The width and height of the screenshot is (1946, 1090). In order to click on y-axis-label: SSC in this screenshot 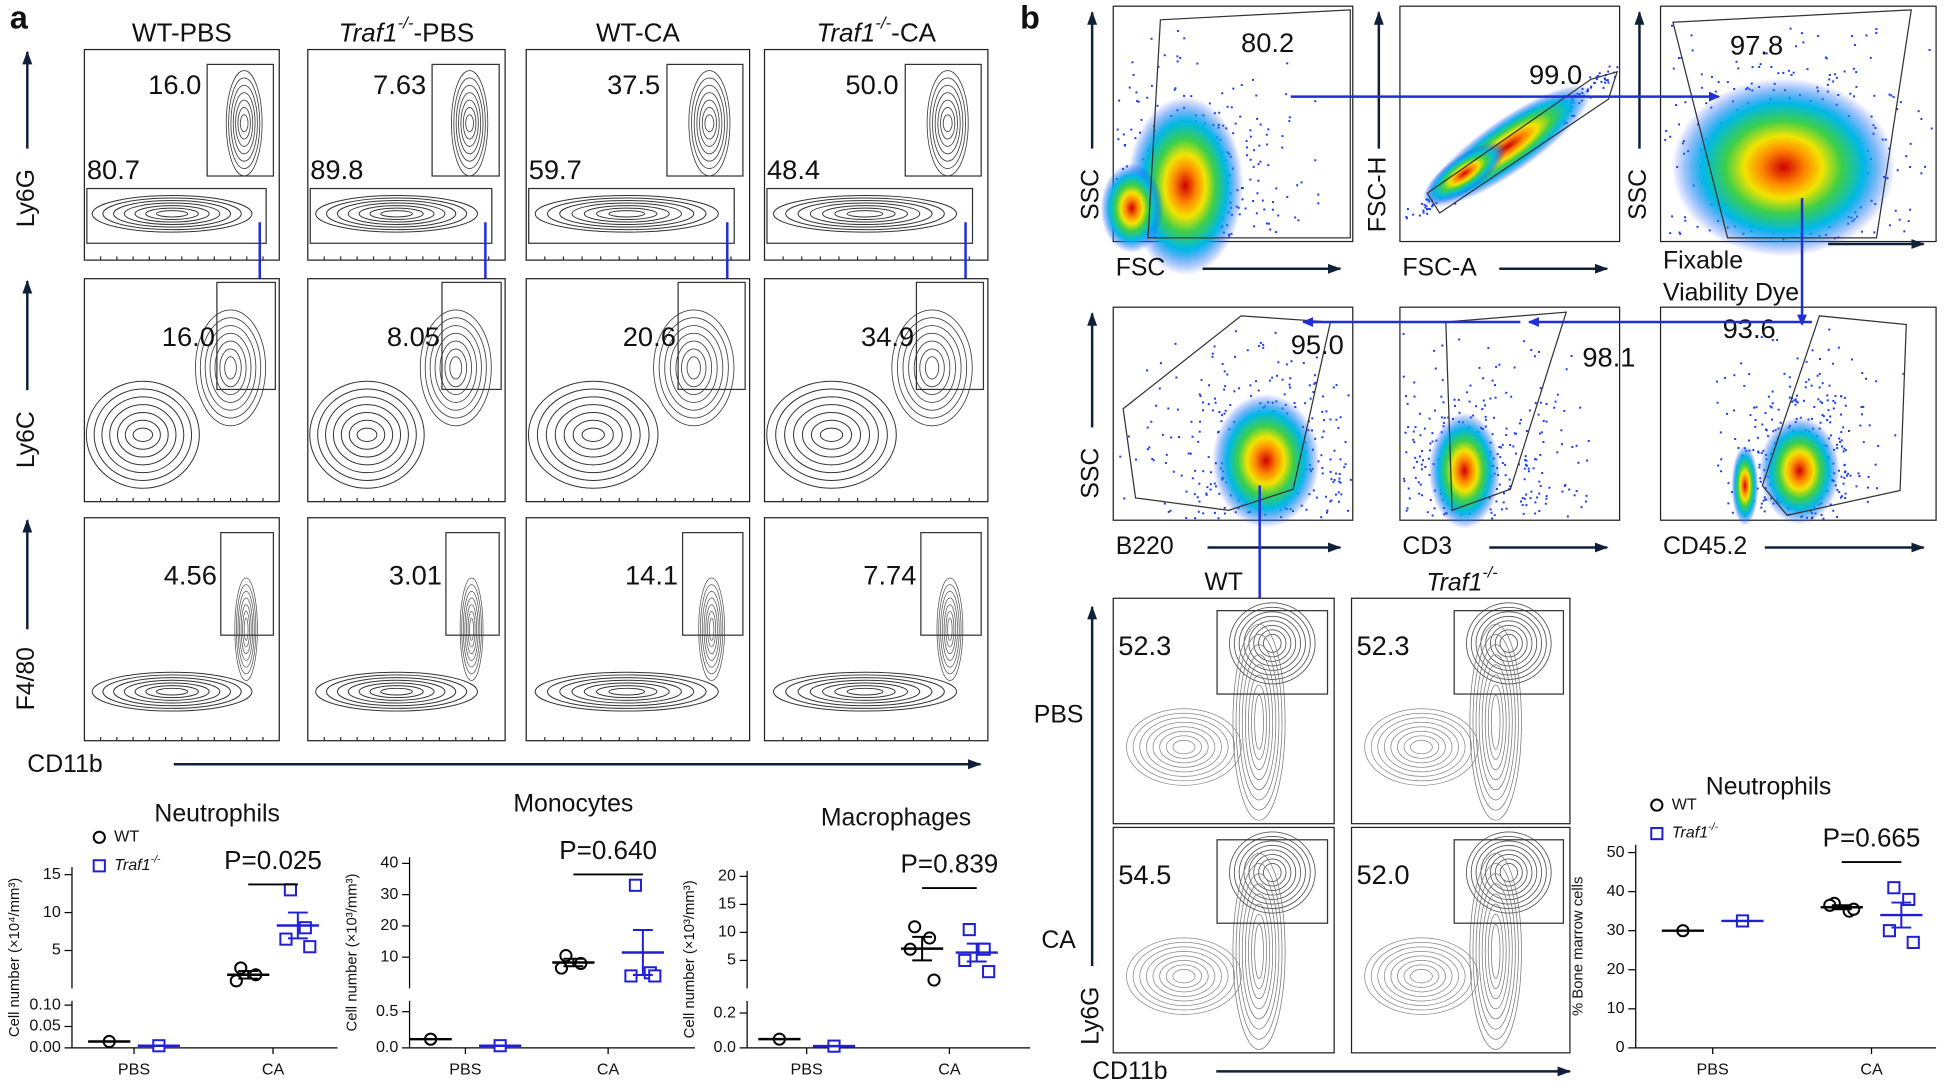, I will do `click(1091, 473)`.